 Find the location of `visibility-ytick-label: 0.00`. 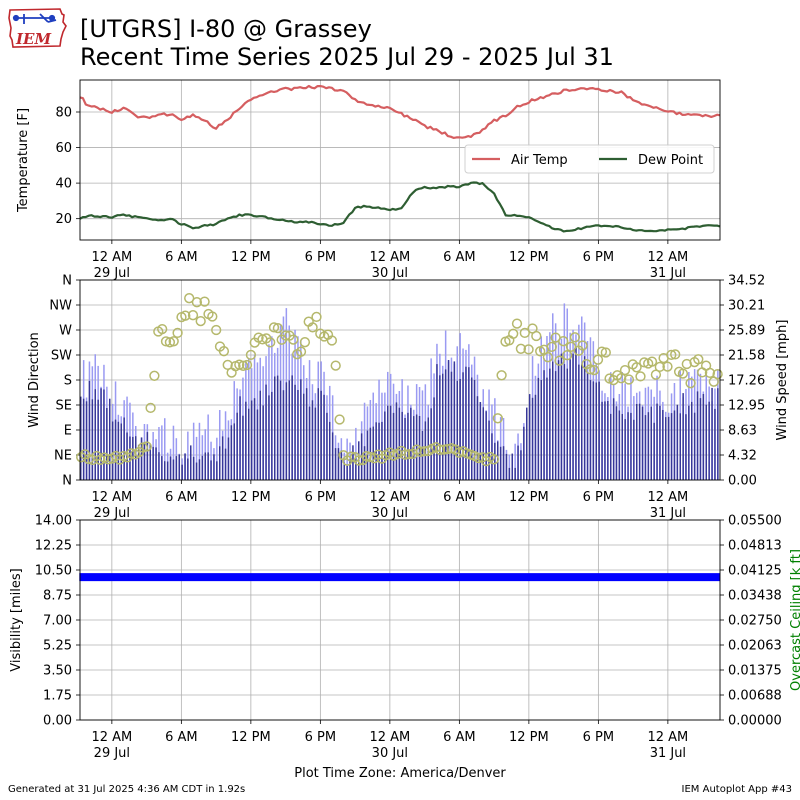

visibility-ytick-label: 0.00 is located at coordinates (57, 721).